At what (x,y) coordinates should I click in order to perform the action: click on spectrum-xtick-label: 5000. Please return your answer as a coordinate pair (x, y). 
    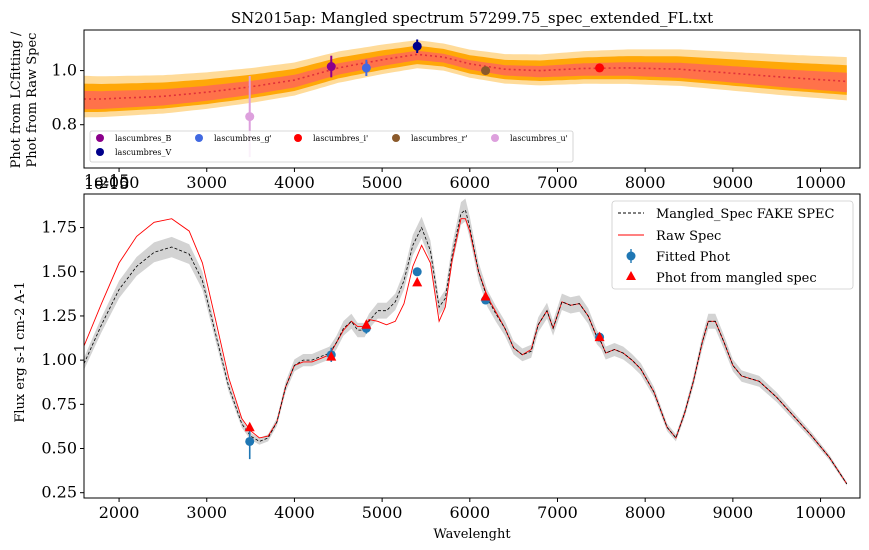
    Looking at the image, I should click on (382, 512).